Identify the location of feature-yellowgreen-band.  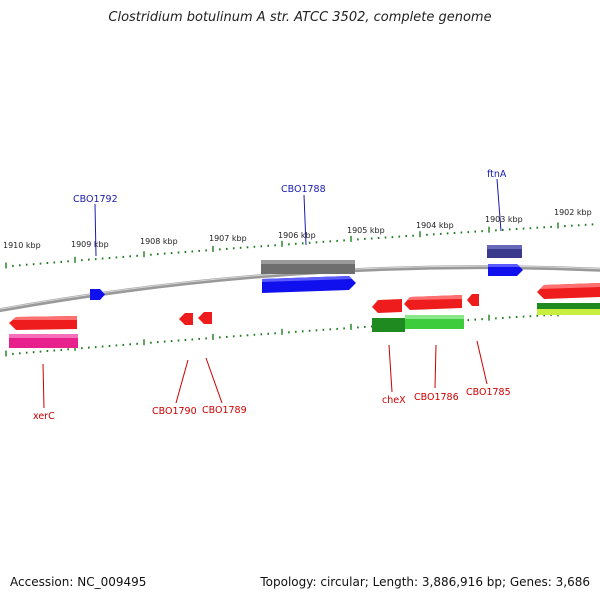
(568, 312).